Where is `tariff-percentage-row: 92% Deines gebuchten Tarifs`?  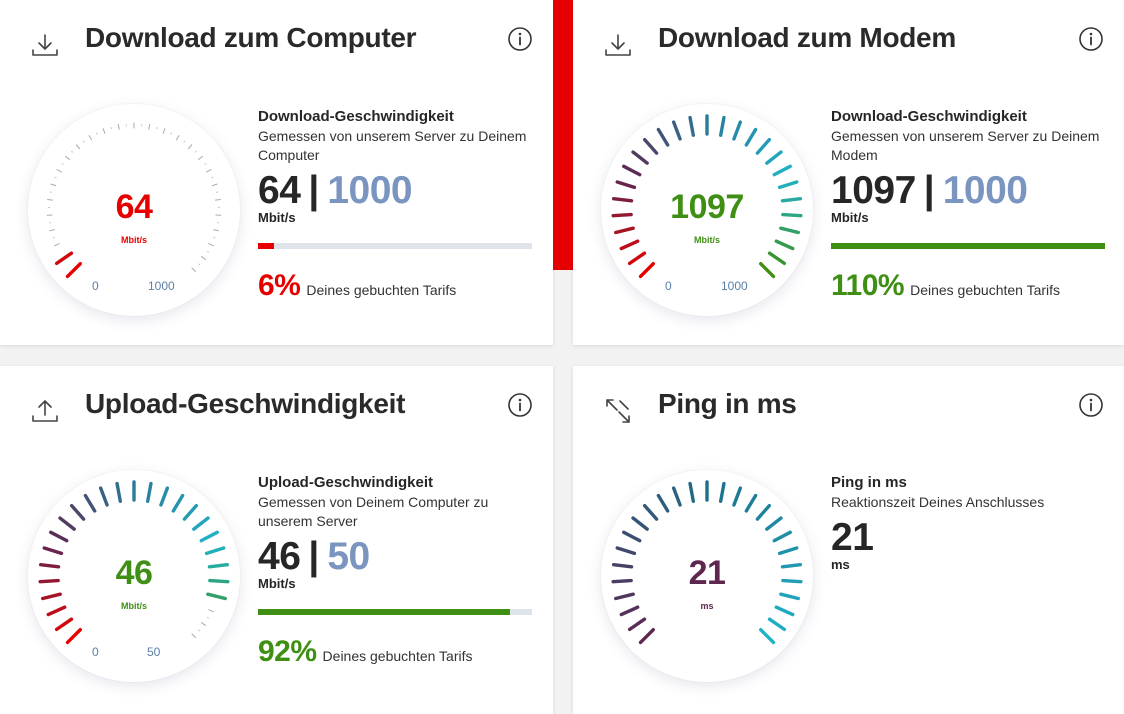
tariff-percentage-row: 92% Deines gebuchten Tarifs is located at coordinates (398, 652).